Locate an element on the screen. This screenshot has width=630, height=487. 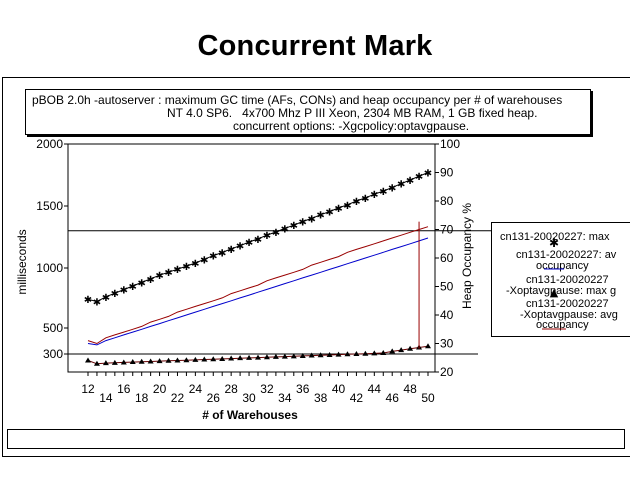
series-0-point-9: ✱ is located at coordinates (168, 273).